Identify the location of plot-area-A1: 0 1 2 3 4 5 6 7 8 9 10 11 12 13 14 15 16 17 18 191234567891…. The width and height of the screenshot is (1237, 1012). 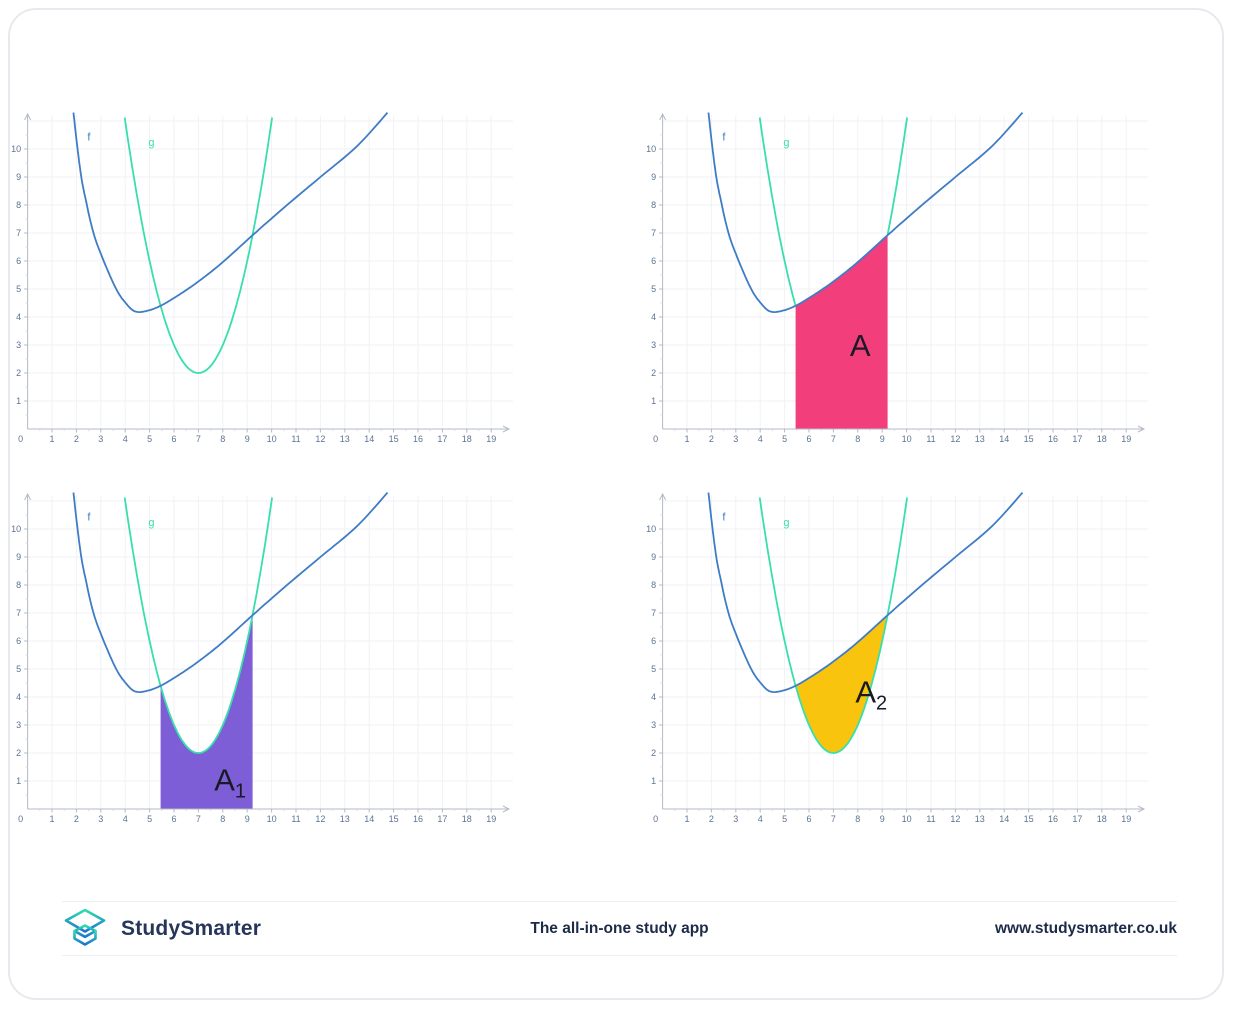
(262, 658).